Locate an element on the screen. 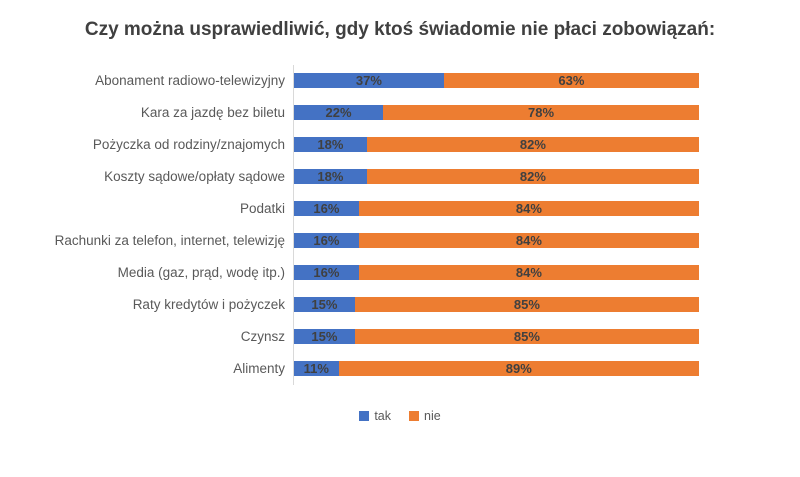 This screenshot has height=477, width=800. data-label: 78% is located at coordinates (541, 113).